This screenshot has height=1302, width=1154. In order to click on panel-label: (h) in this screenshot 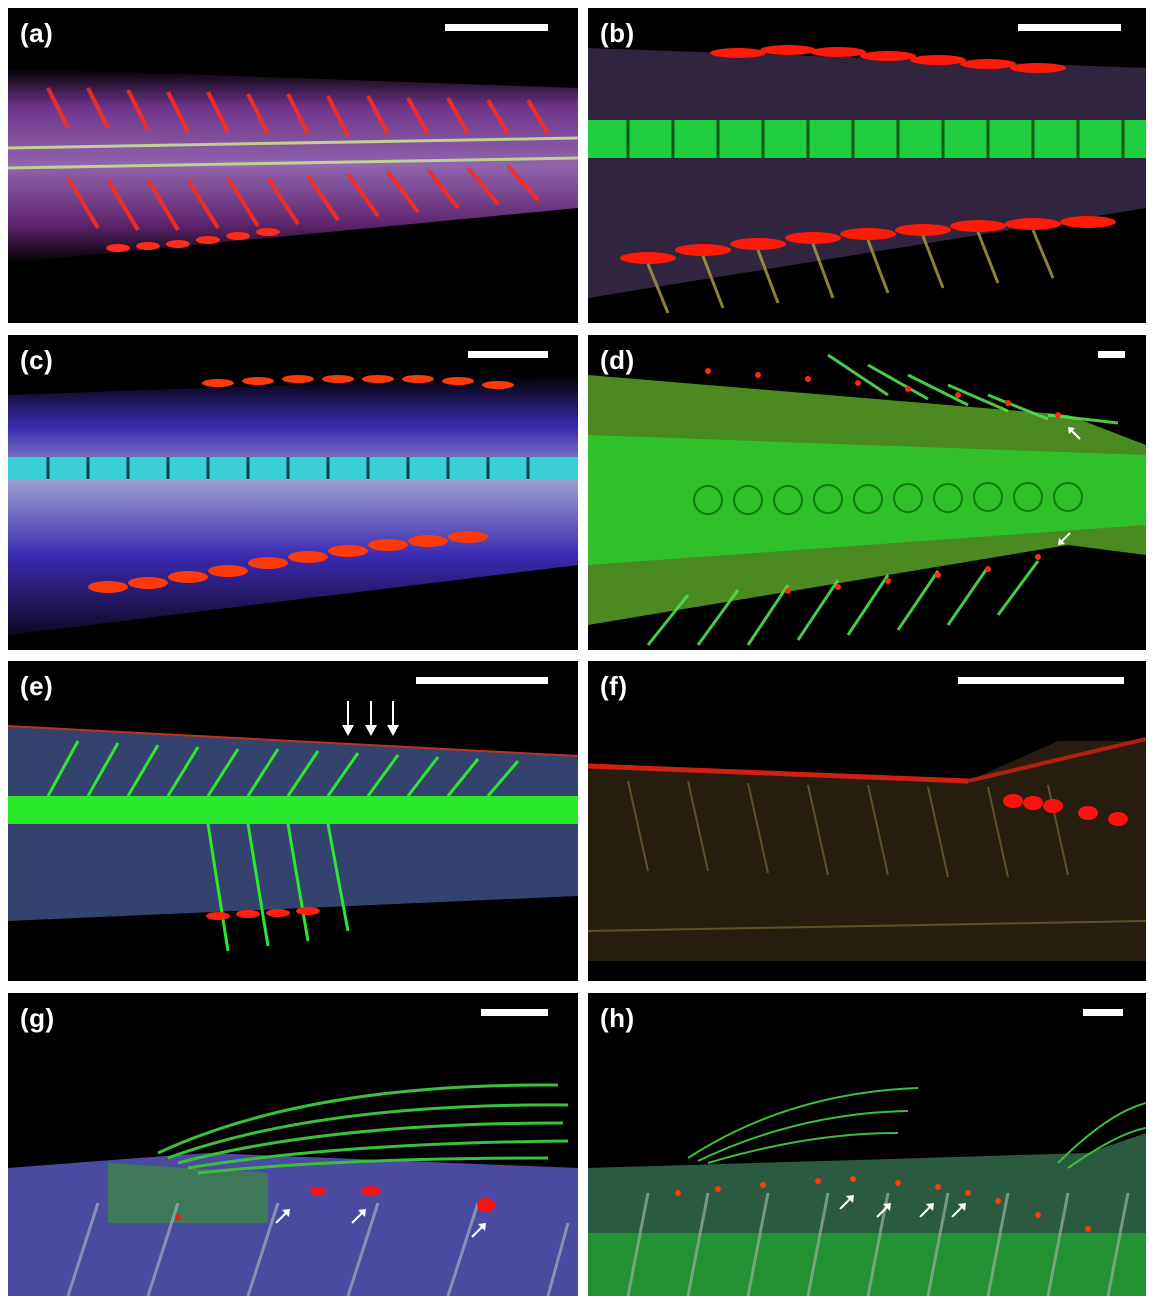, I will do `click(617, 1018)`.